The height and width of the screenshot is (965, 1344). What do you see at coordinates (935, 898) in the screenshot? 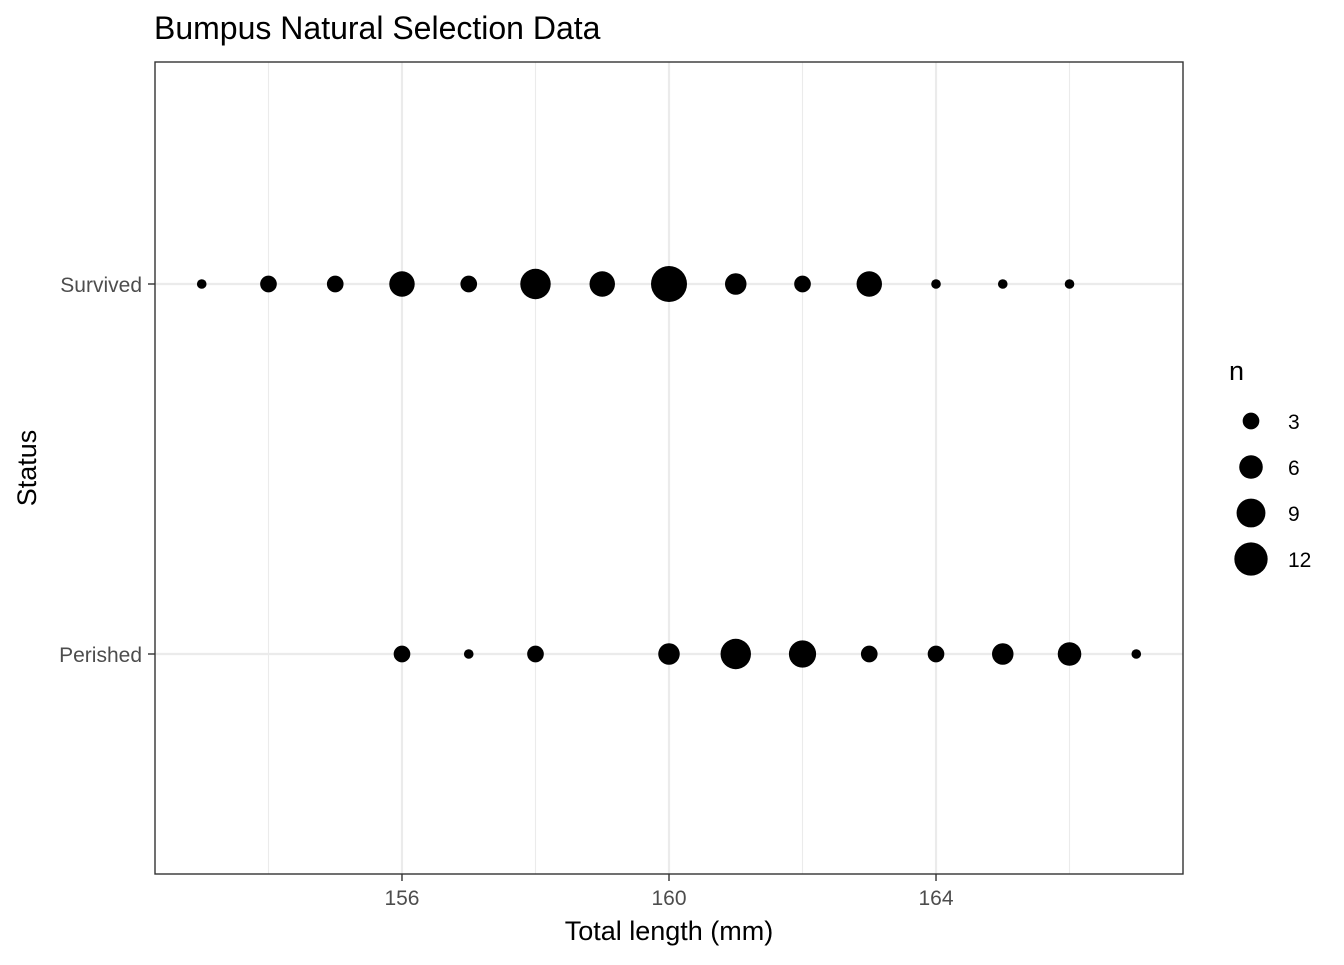
I see `x-tick-label: 164` at bounding box center [935, 898].